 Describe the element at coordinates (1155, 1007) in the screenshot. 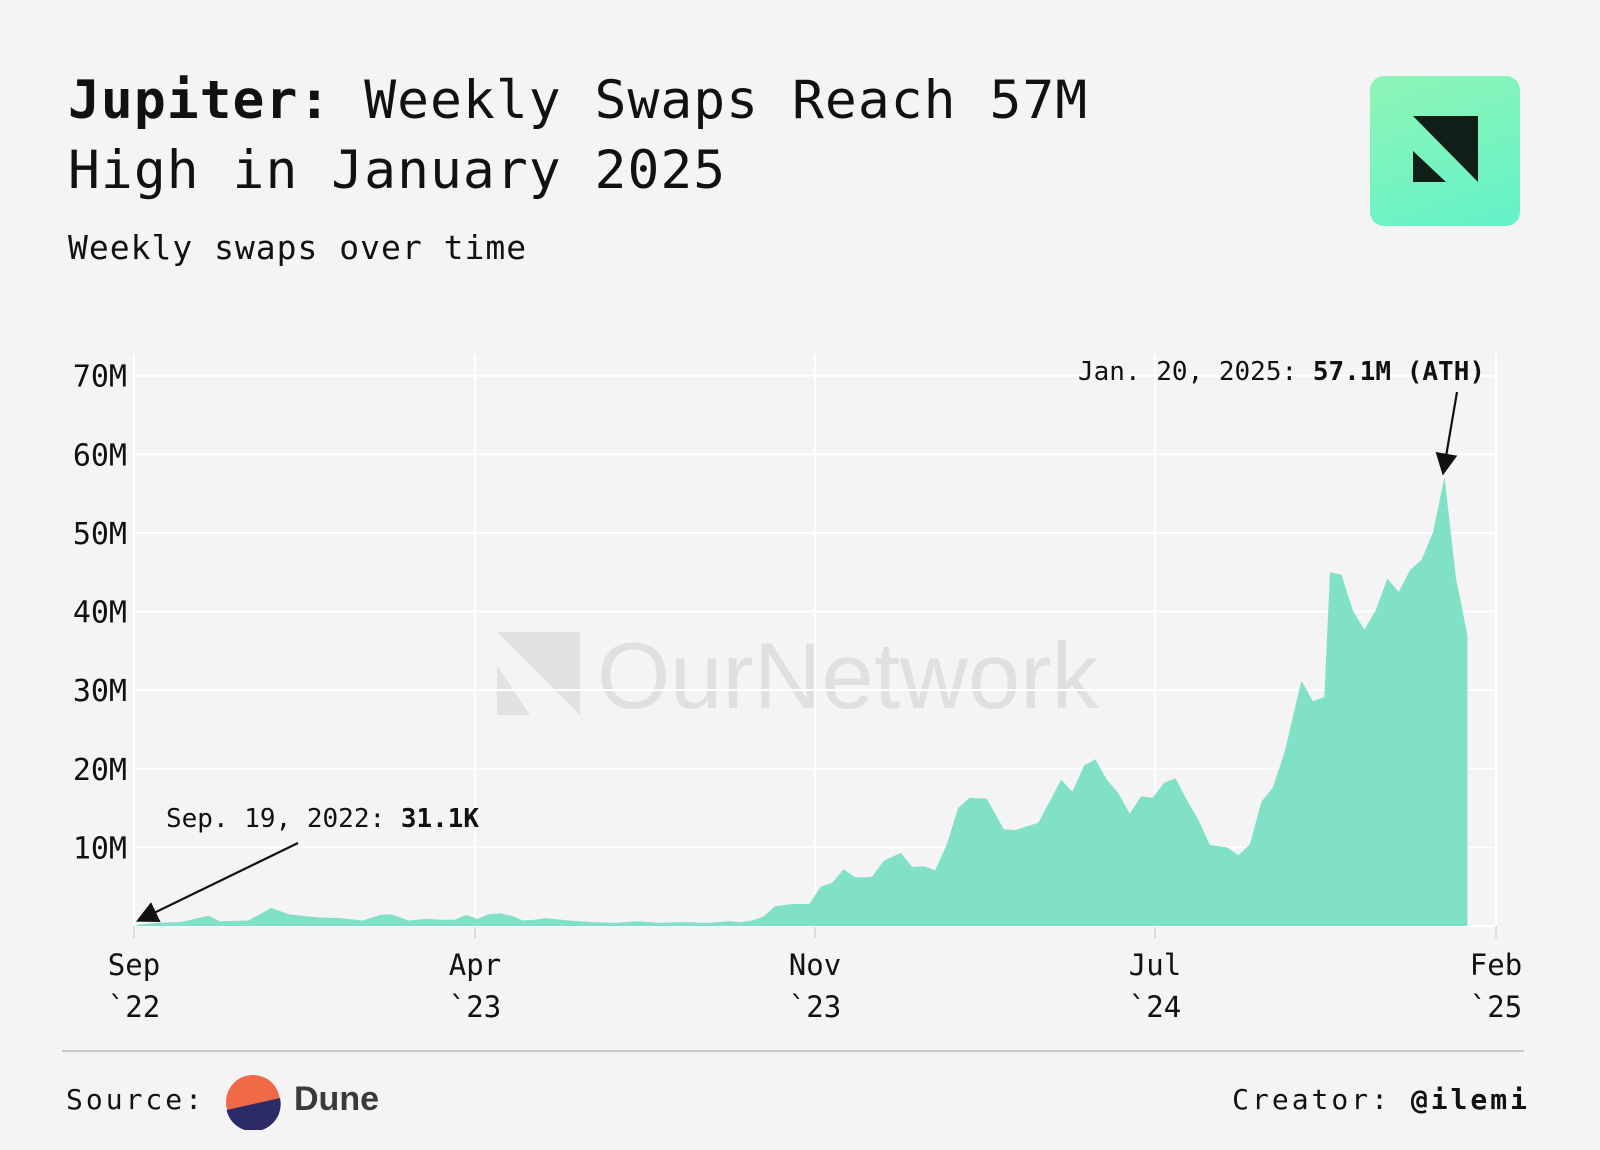

I see `x-tick-label-year: `24` at that location.